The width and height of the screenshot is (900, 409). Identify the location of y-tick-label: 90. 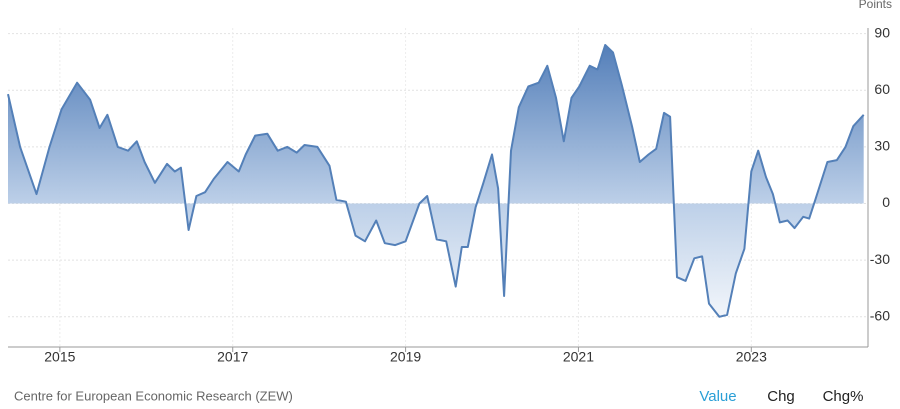
(882, 32).